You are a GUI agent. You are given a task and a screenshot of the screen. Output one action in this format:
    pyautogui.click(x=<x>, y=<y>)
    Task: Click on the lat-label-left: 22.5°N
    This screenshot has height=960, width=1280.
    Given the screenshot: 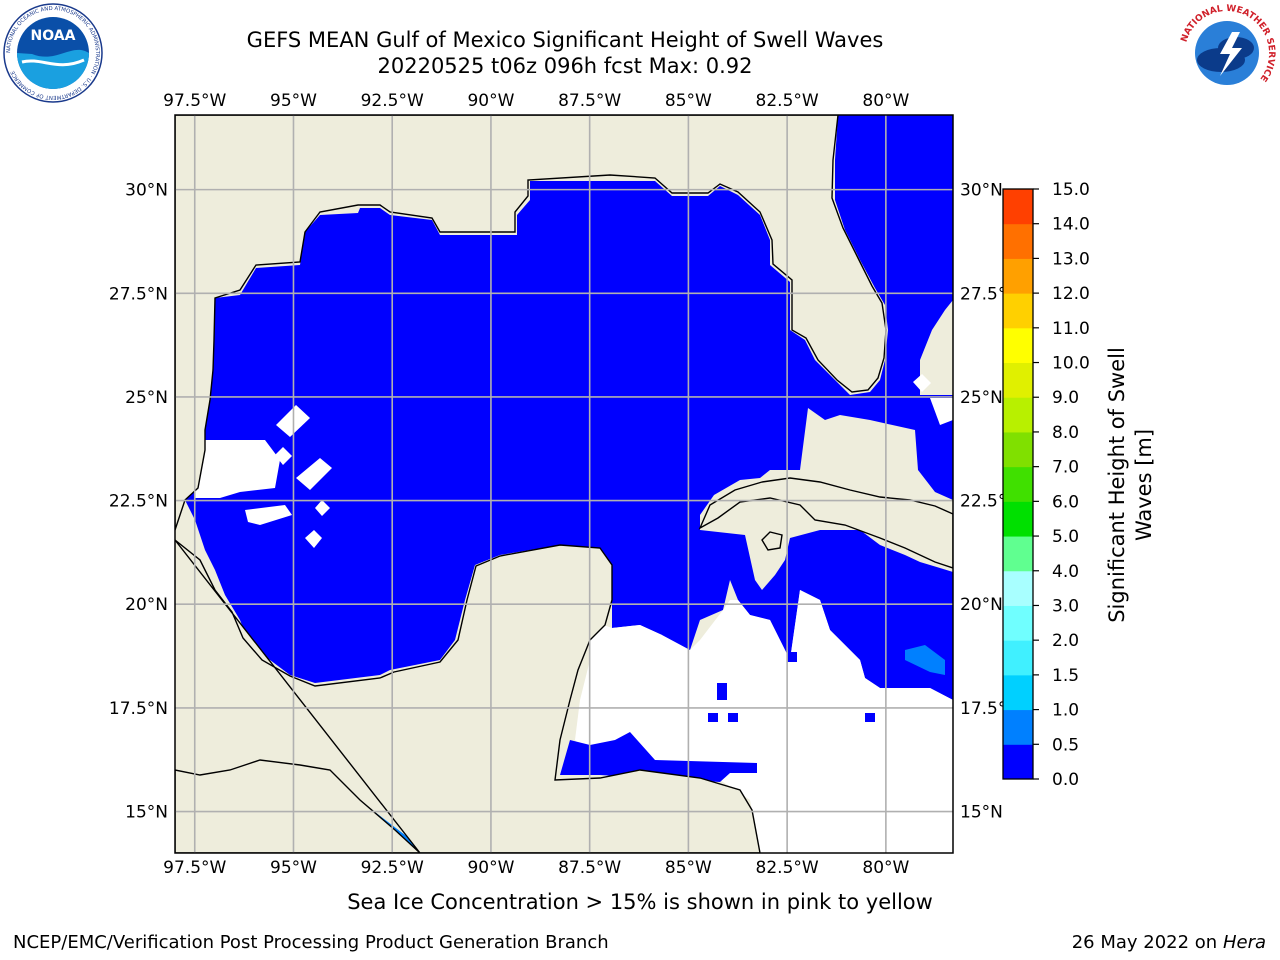 What is the action you would take?
    pyautogui.click(x=138, y=502)
    